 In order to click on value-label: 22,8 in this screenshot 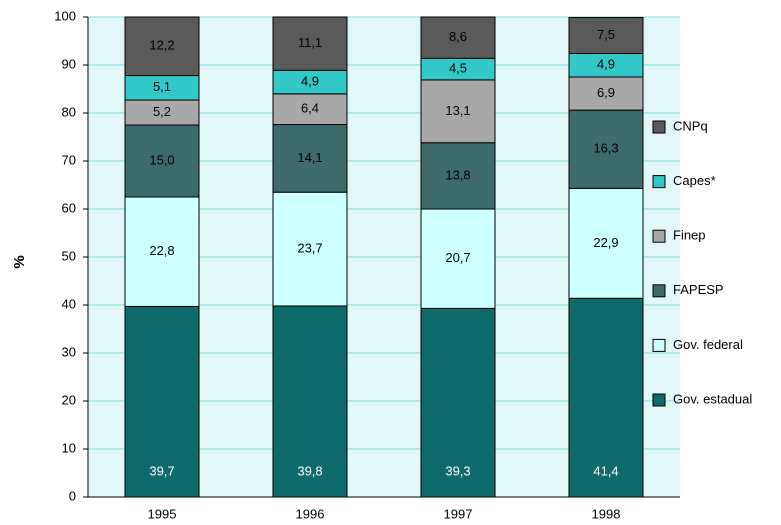, I will do `click(161, 250)`.